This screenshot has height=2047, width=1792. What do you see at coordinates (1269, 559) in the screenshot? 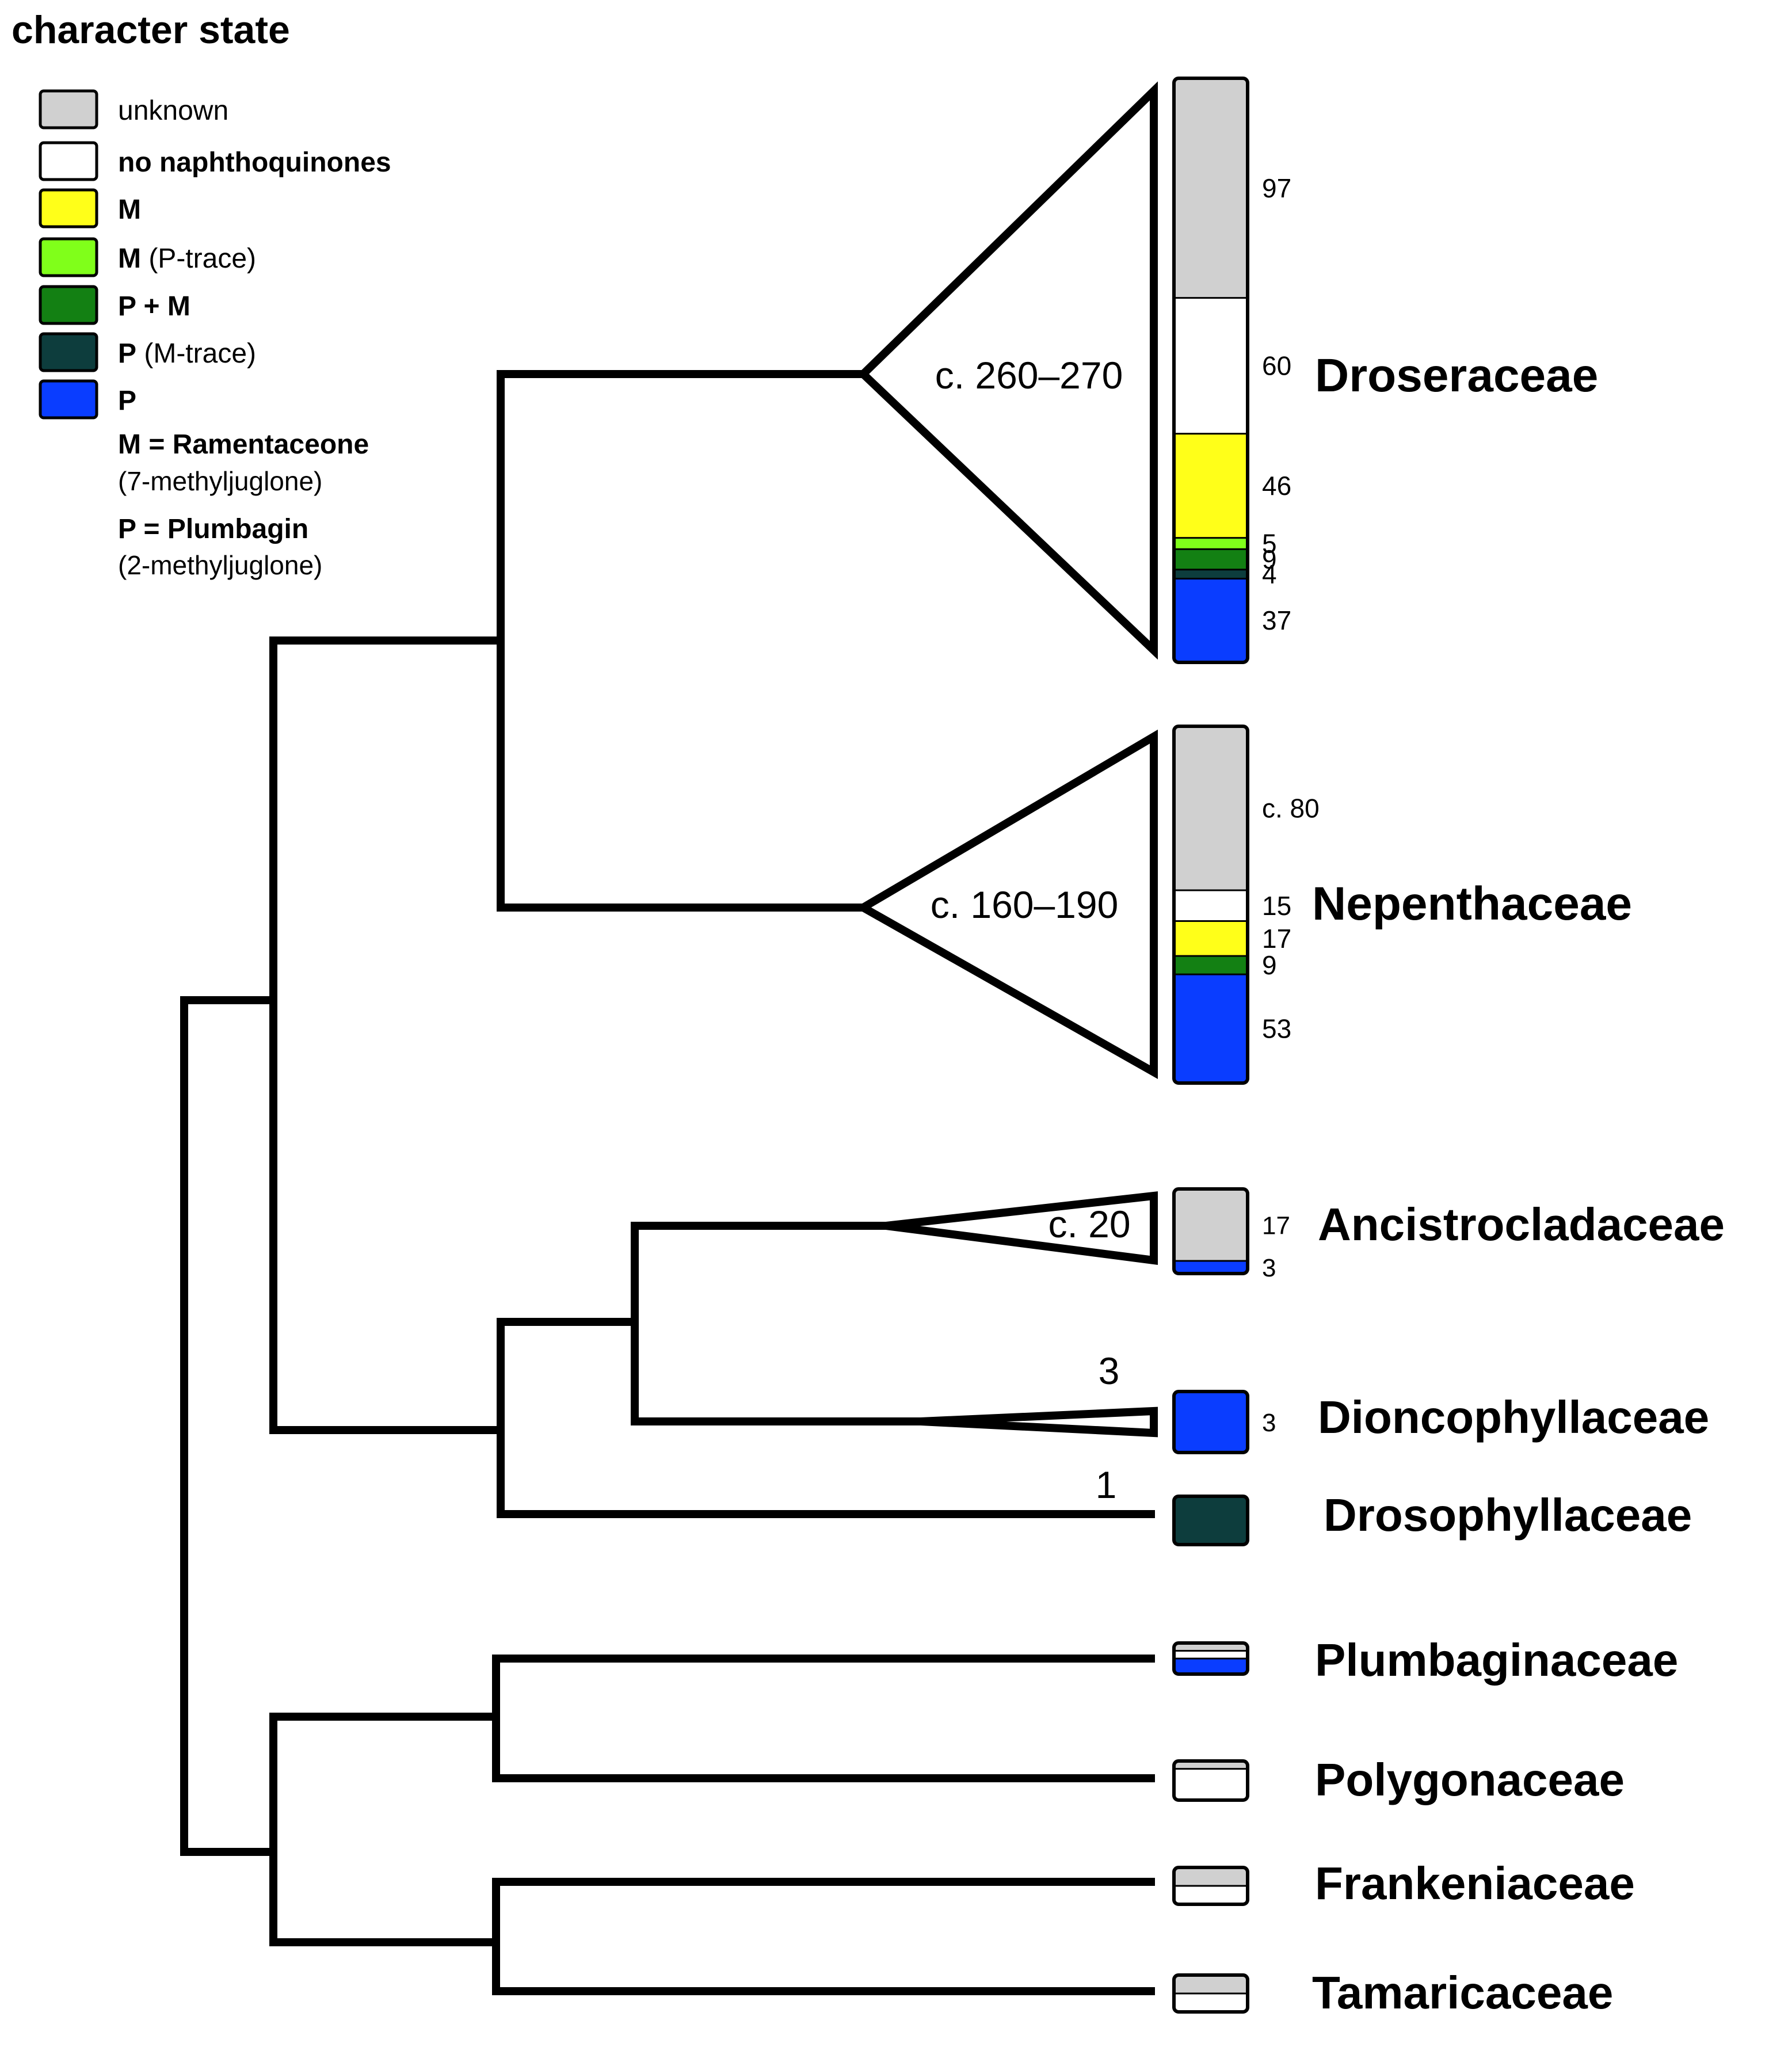
I see `count-label-droseraceae-pm: 9` at bounding box center [1269, 559].